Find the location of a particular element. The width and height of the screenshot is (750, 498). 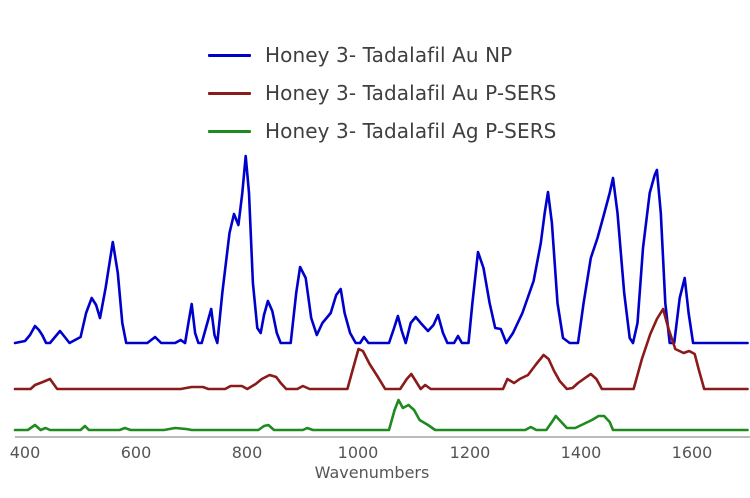

legend-label: Honey 3- Tadalafil Au NP is located at coordinates (389, 55).